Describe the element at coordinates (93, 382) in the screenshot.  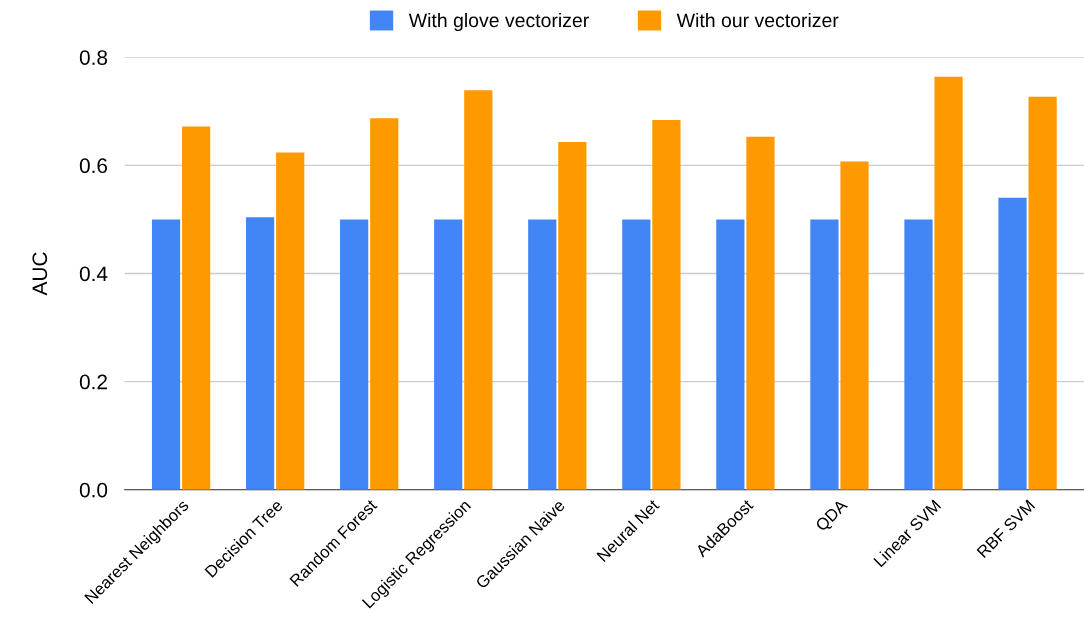
I see `y-tick-label: 0.2` at that location.